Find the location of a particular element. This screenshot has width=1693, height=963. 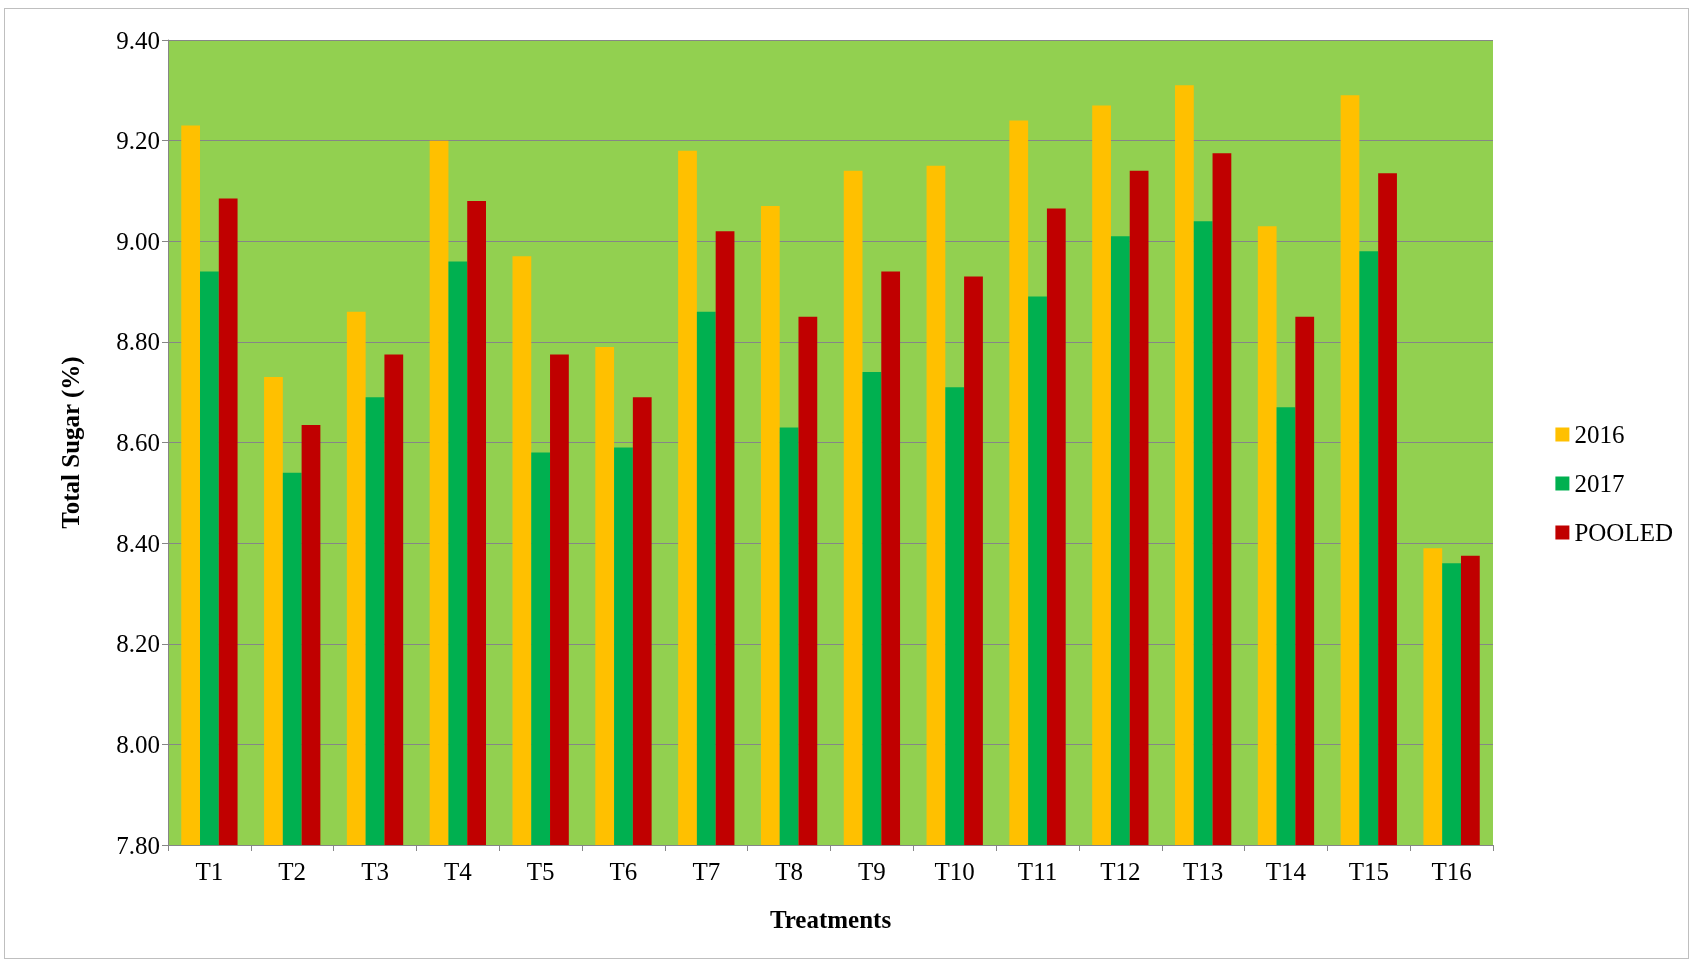

y-tick-label: 8.60 is located at coordinates (138, 442).